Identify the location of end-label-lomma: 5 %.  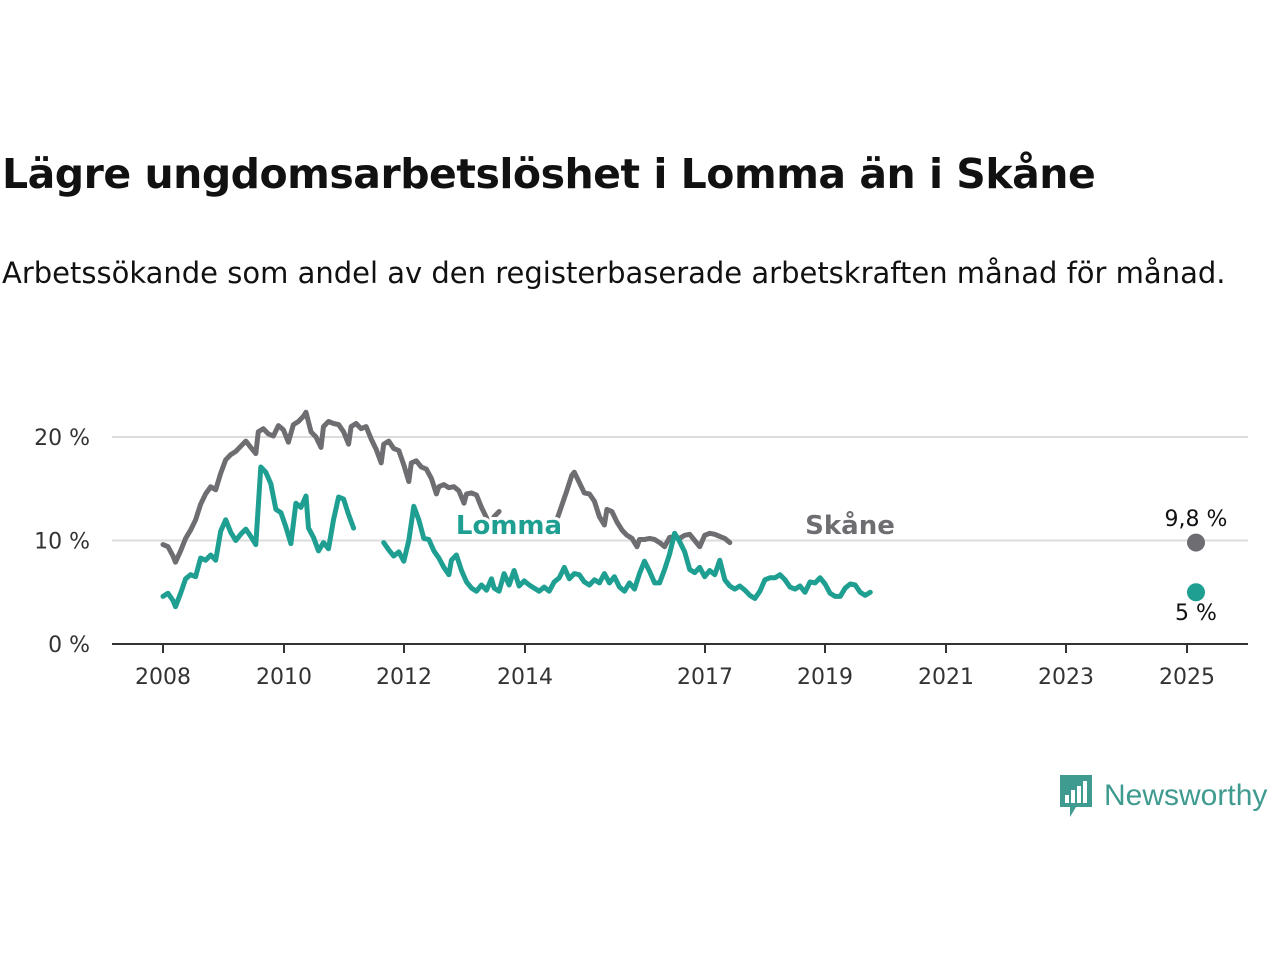
(1196, 613).